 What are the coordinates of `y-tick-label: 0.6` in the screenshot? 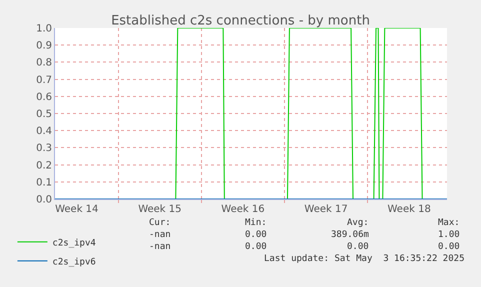 It's located at (44, 97).